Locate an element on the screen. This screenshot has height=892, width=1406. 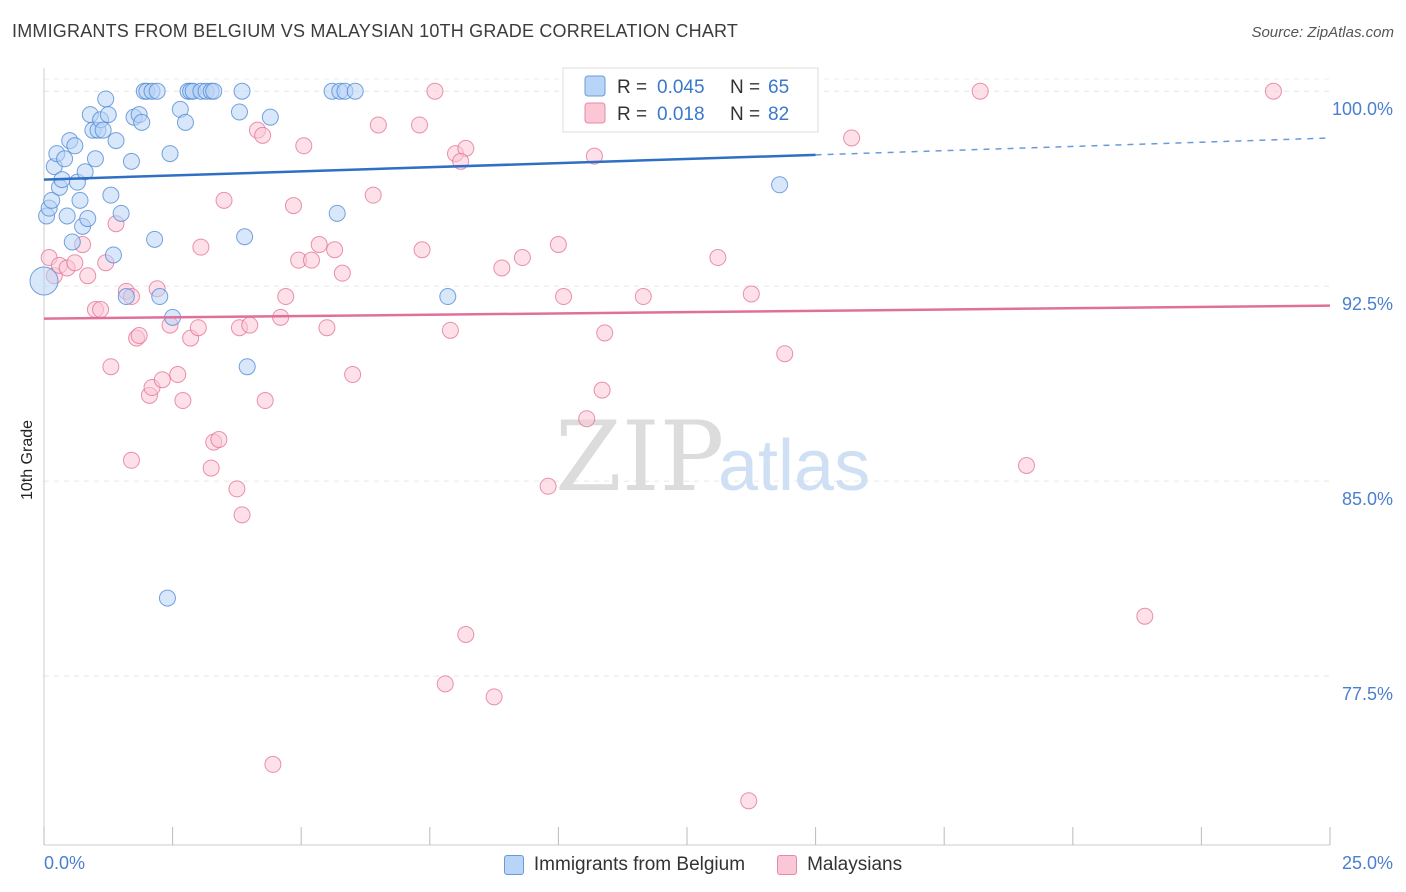
y-tick-label: 85.0% is located at coordinates (1367, 499).